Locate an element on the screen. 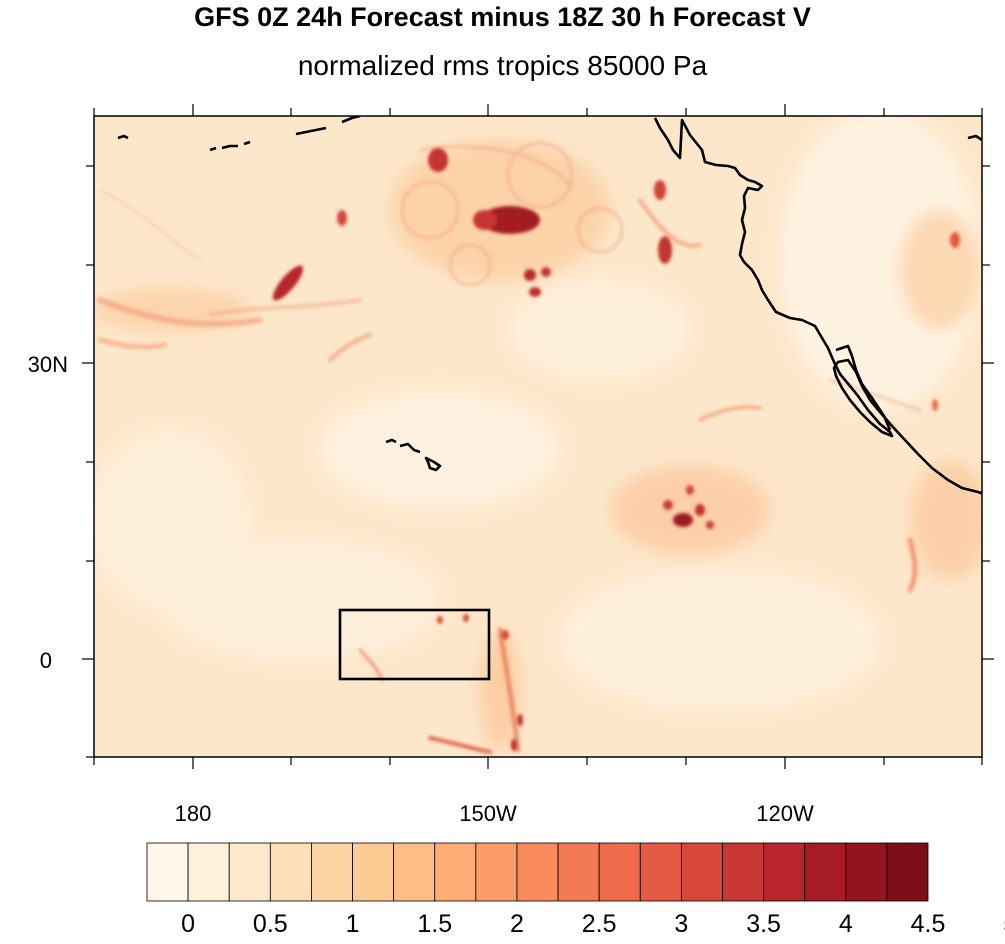 Image resolution: width=1005 pixels, height=944 pixels. colorbar-label: 5 is located at coordinates (1004, 924).